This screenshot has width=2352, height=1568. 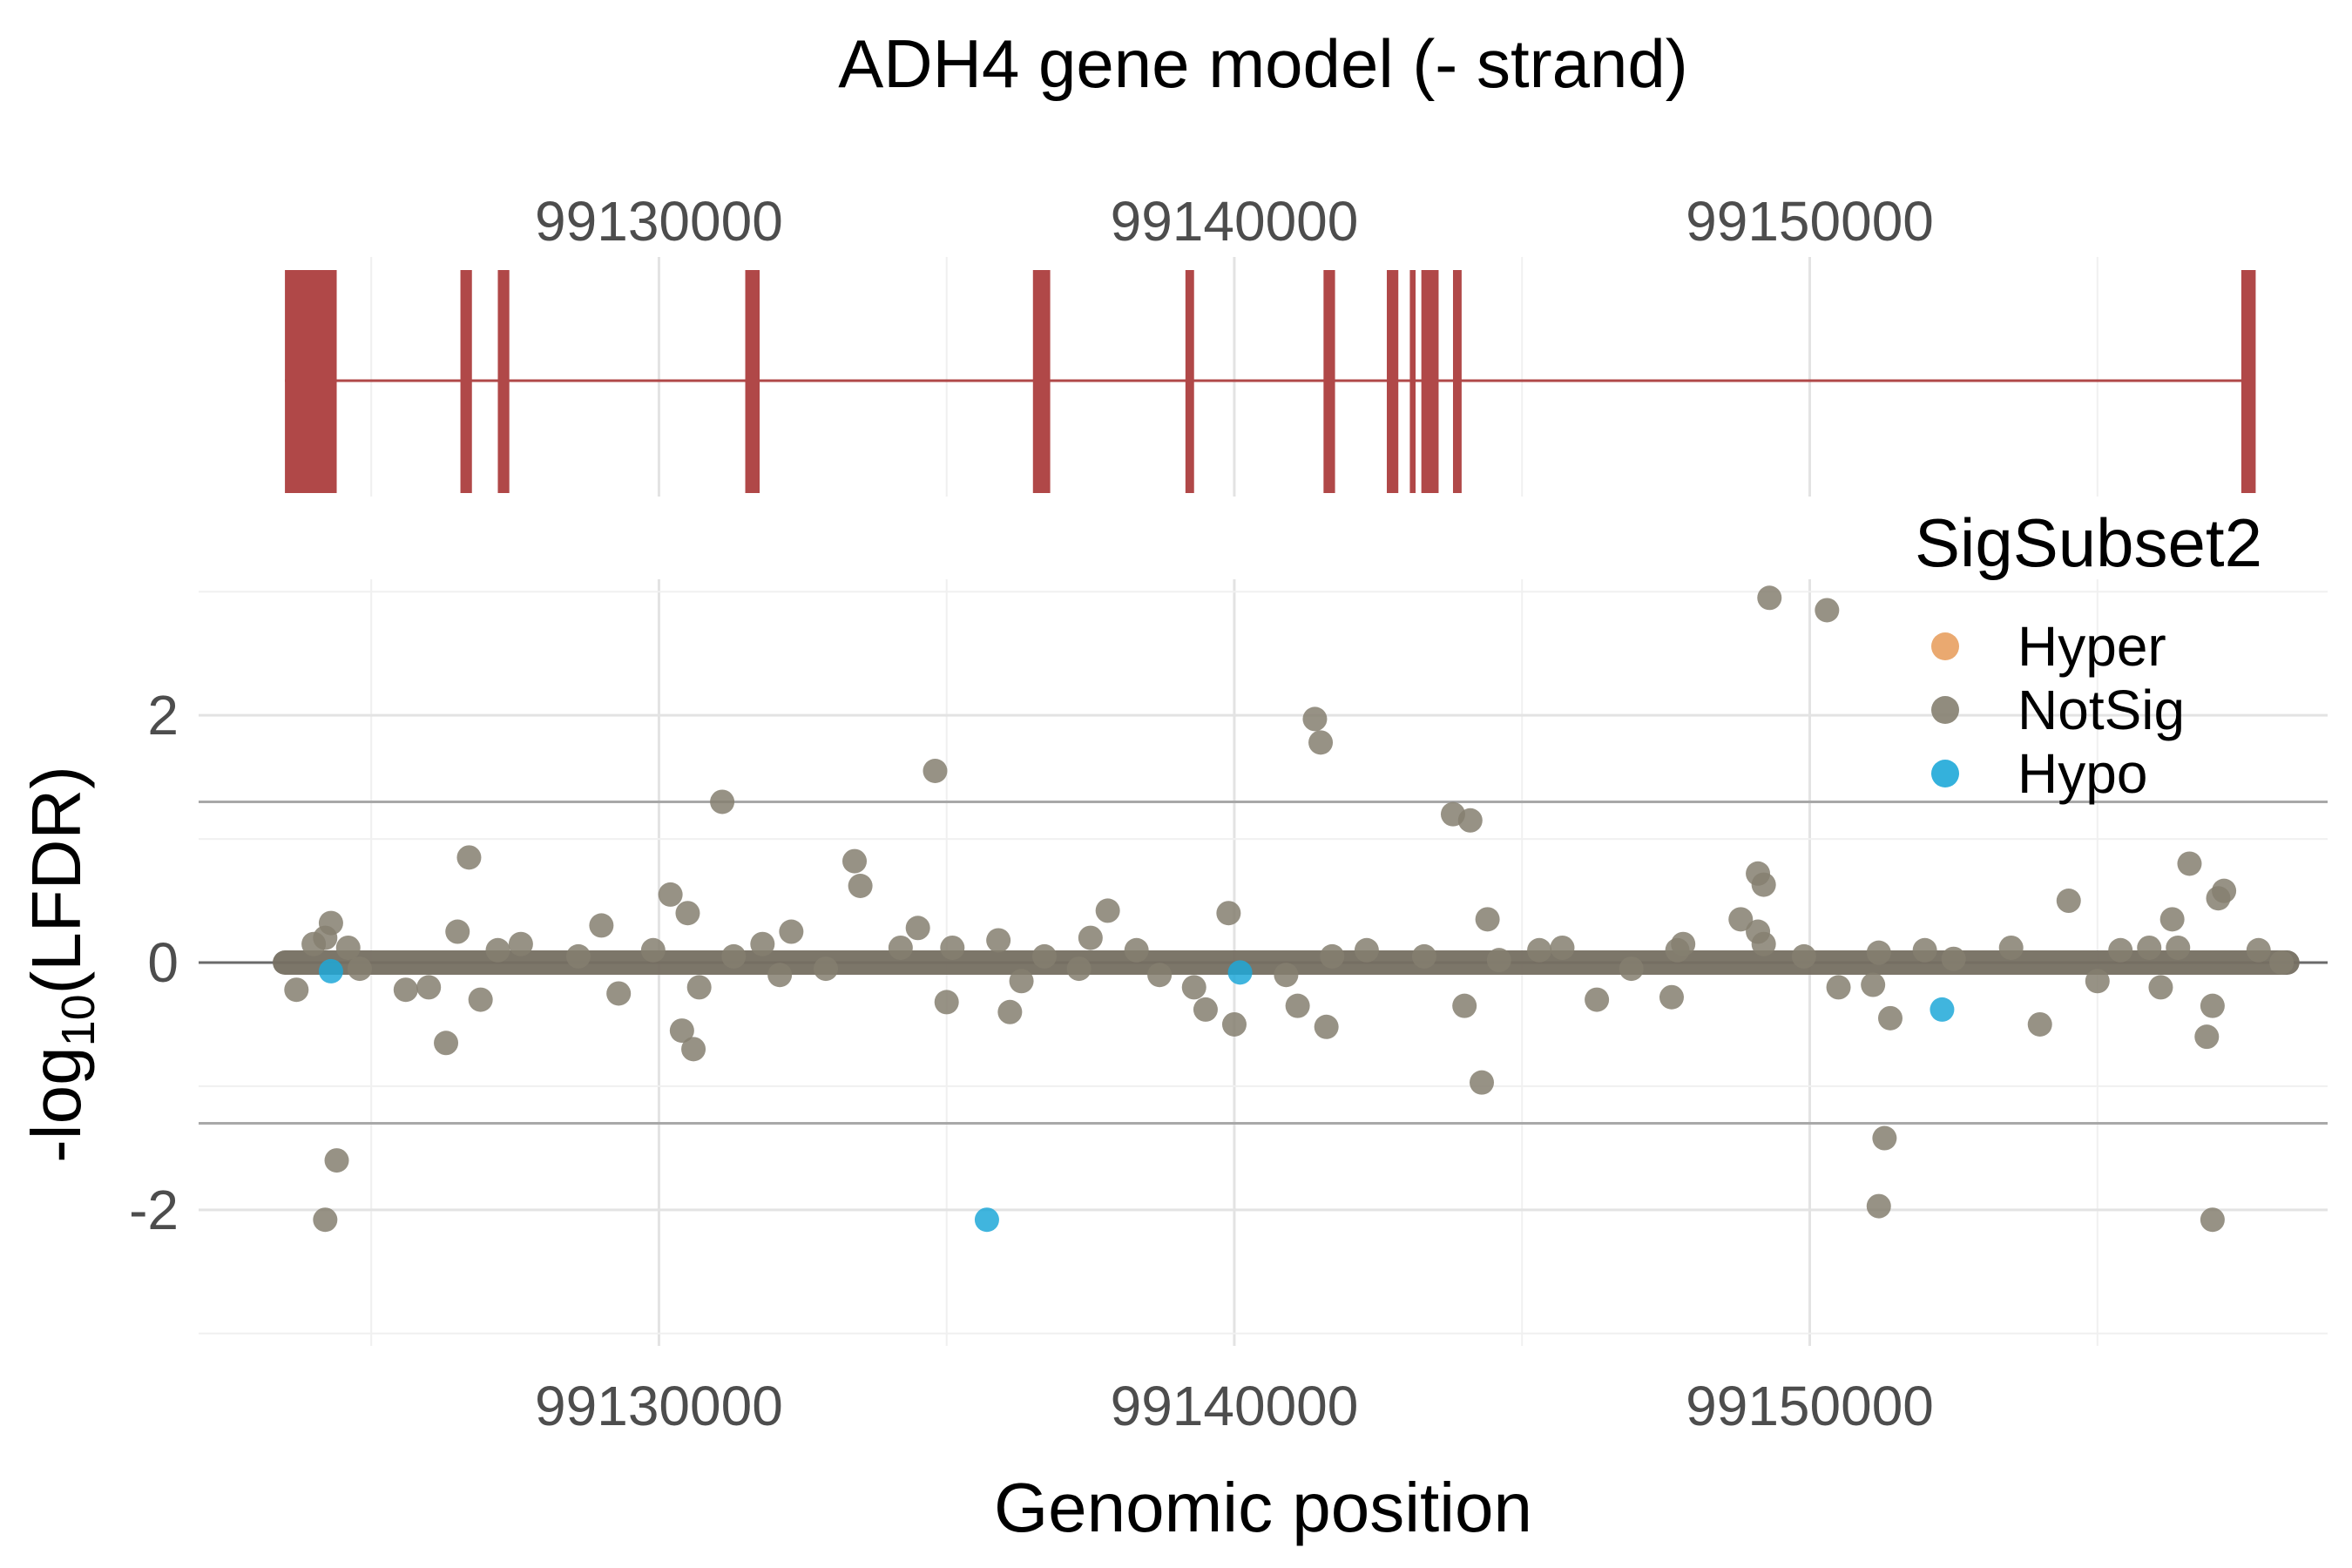 I want to click on y-tick-label: 2, so click(x=163, y=716).